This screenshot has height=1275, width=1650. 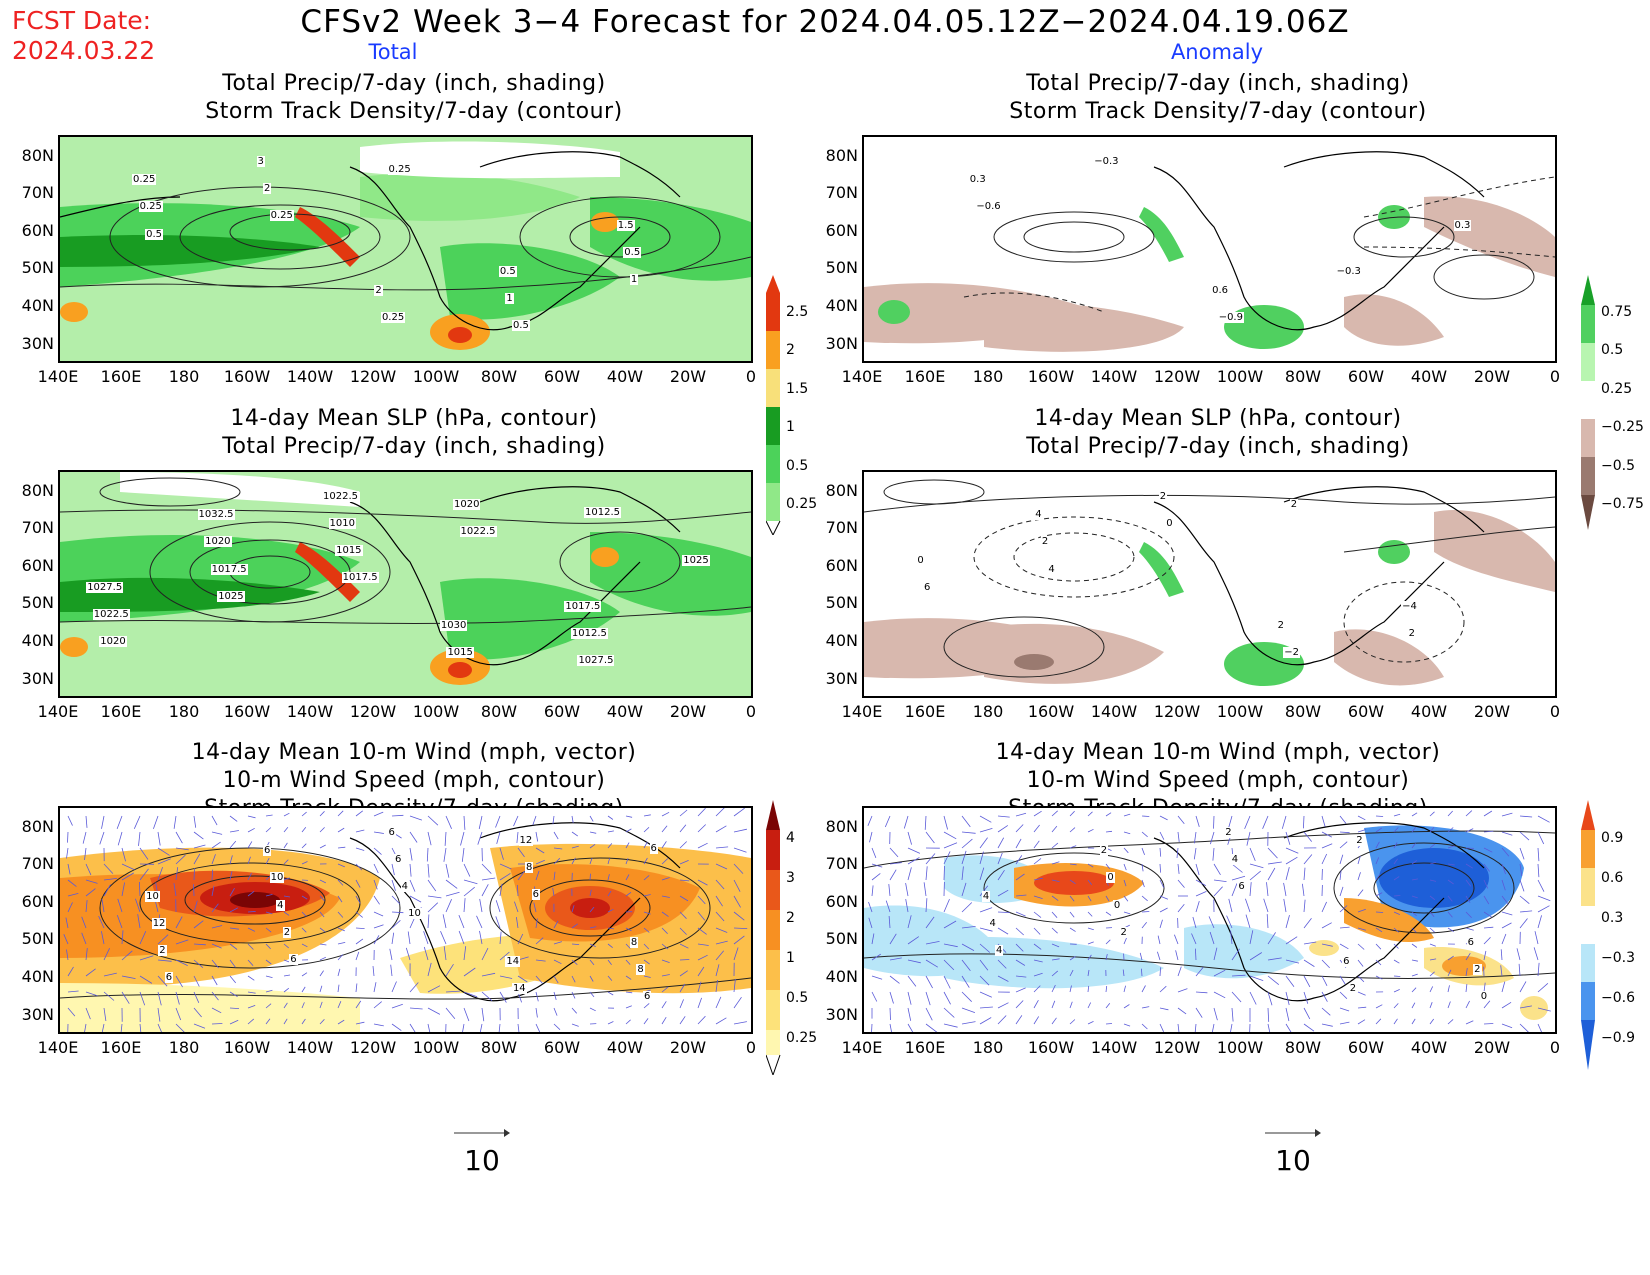 What do you see at coordinates (1555, 376) in the screenshot?
I see `longitude-label: 0` at bounding box center [1555, 376].